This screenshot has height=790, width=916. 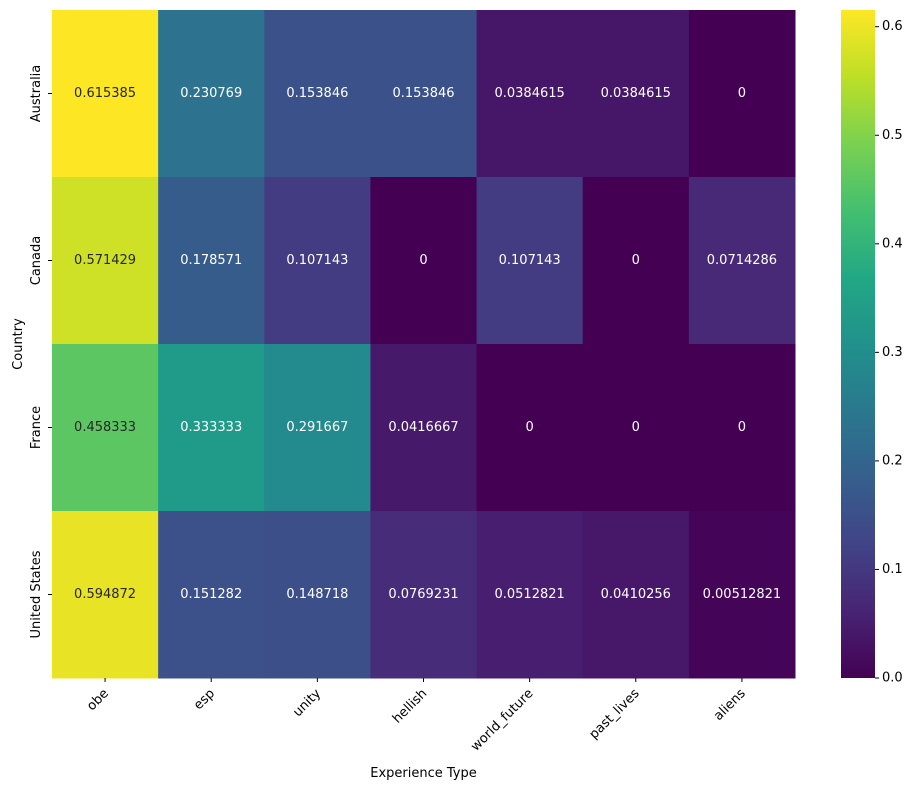 I want to click on cell-value-label: 0.151282, so click(x=211, y=594).